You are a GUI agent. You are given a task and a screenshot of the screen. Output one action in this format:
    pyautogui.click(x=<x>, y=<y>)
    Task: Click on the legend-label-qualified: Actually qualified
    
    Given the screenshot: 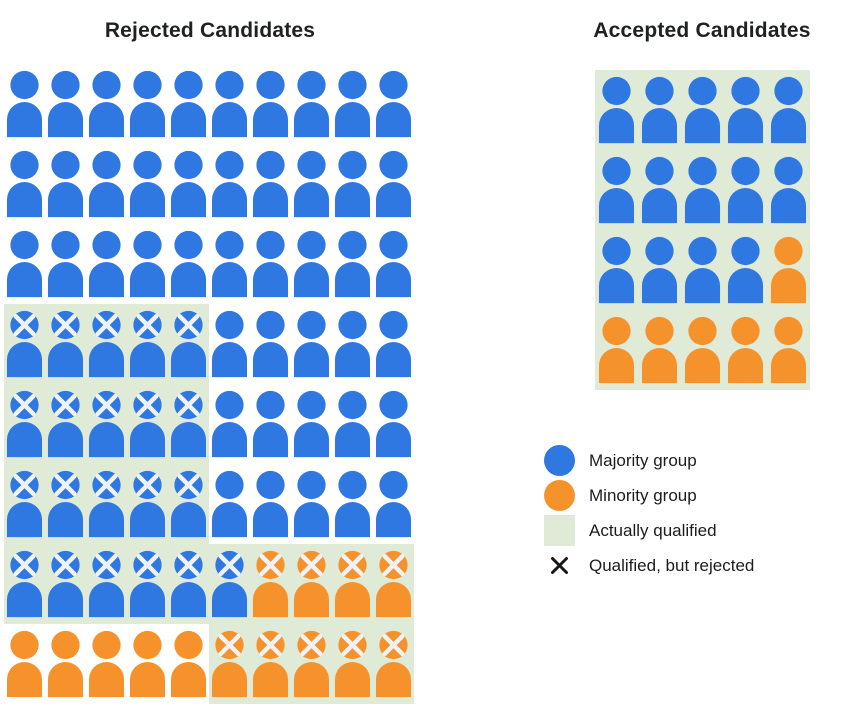 What is the action you would take?
    pyautogui.click(x=653, y=530)
    